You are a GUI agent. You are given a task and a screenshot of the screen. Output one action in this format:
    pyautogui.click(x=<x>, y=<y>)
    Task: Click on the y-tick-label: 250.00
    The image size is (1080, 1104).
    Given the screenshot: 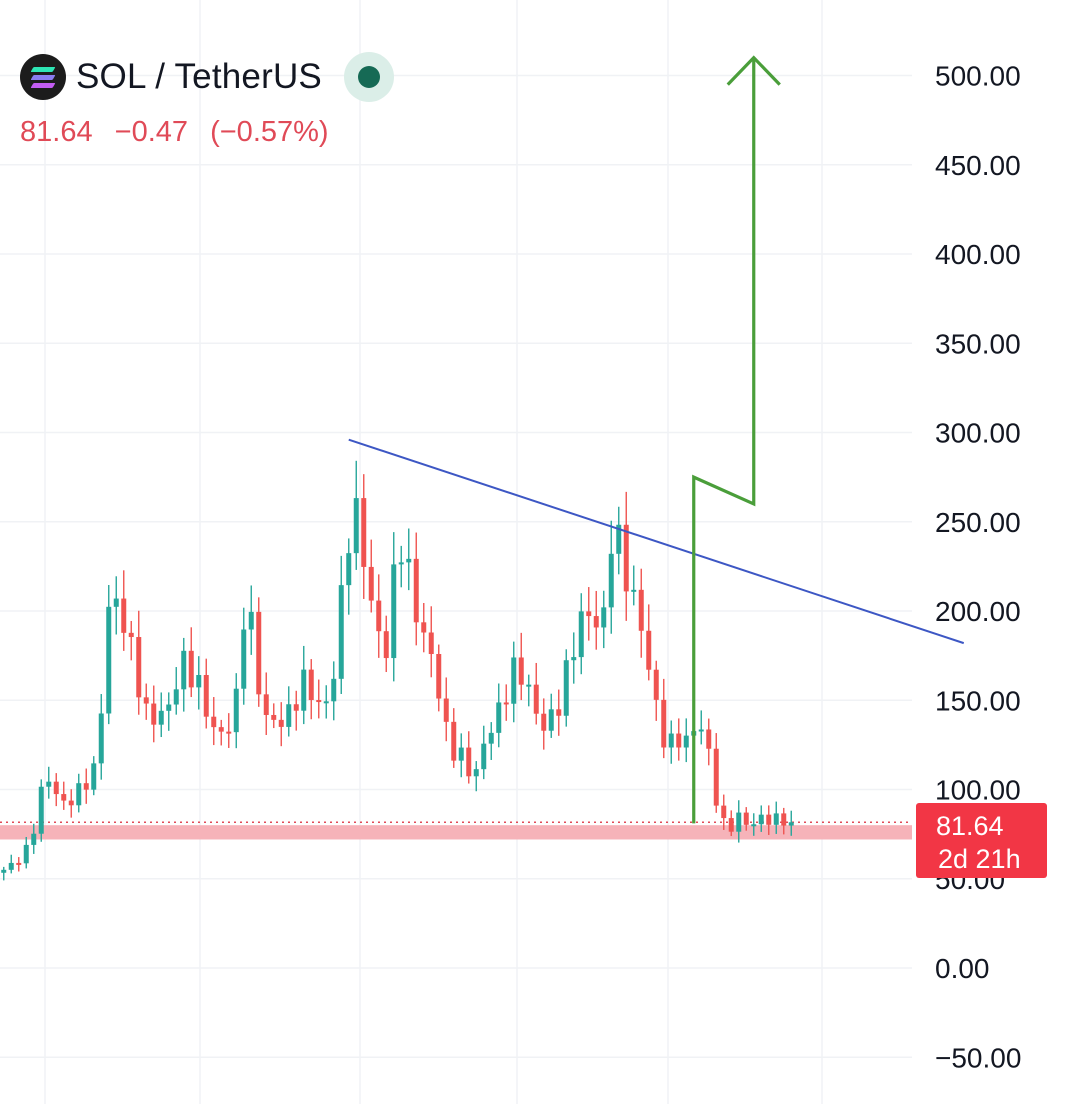 What is the action you would take?
    pyautogui.click(x=978, y=522)
    